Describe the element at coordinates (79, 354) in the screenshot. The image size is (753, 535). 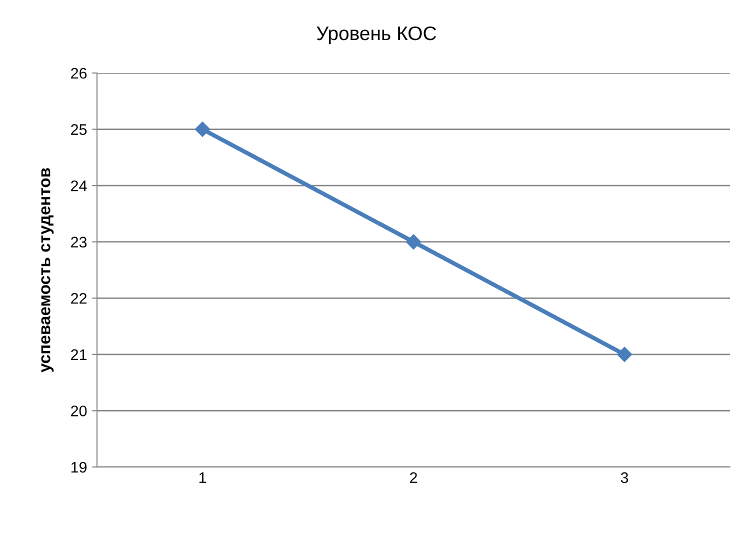
I see `y-tick-label: 21` at that location.